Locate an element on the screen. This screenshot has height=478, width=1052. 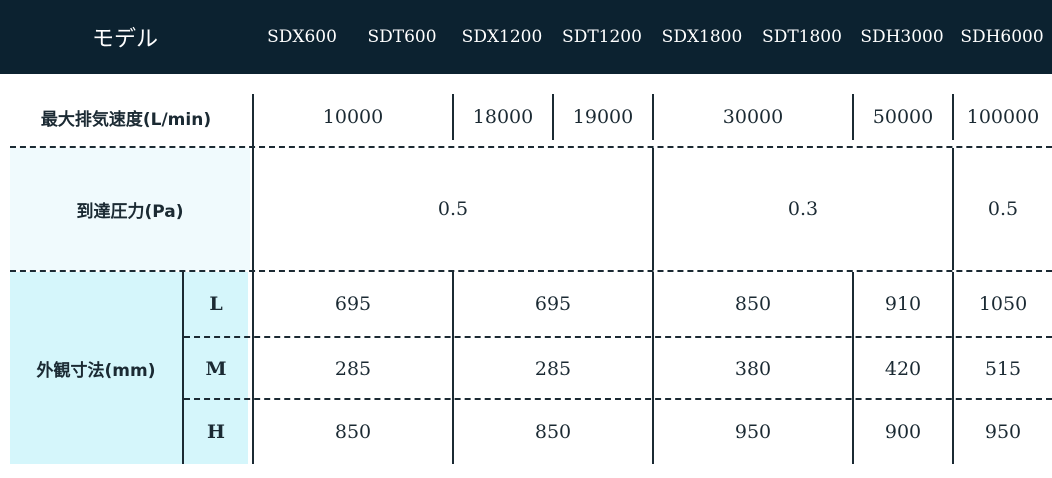
column-divider-dimension-label is located at coordinates (183, 368).